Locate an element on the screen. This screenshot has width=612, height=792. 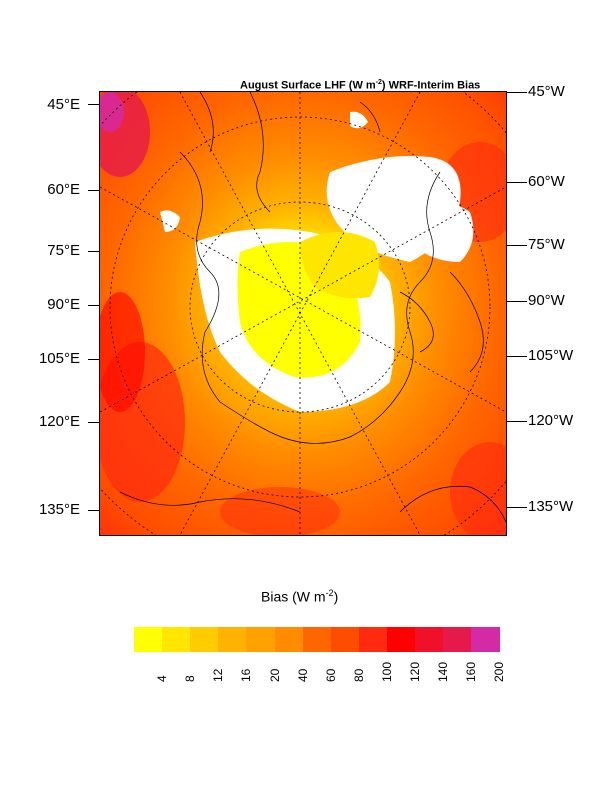
lon-label-right: 45°W is located at coordinates (546, 91).